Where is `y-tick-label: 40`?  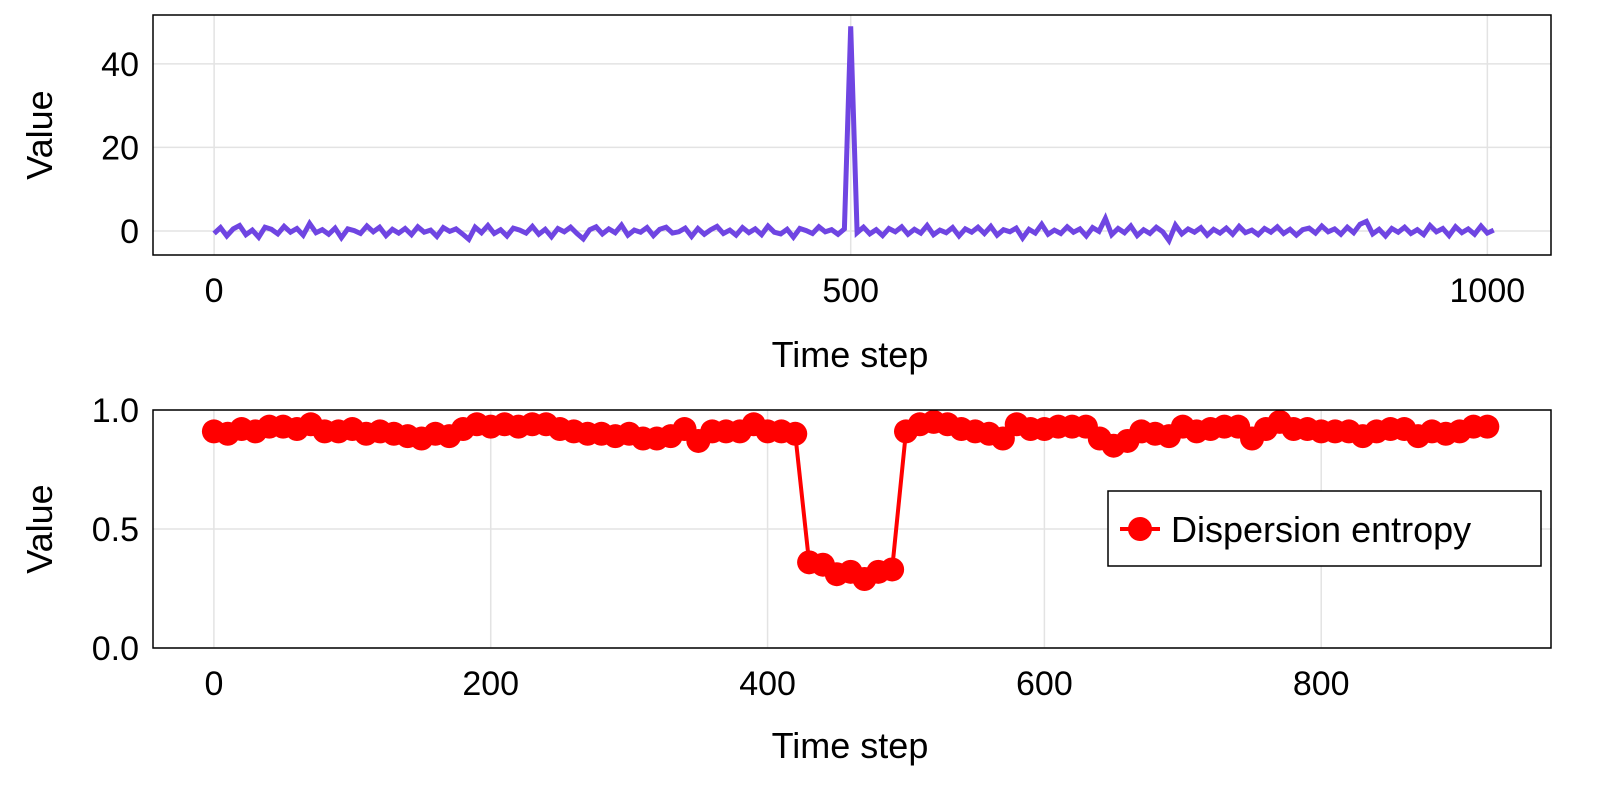 y-tick-label: 40 is located at coordinates (120, 65).